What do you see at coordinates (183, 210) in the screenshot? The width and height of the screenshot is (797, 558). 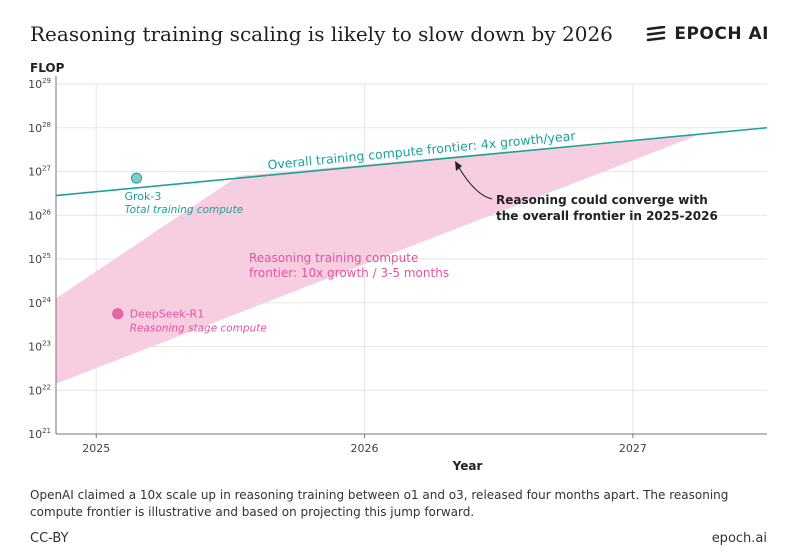 I see `grok3-sublabel: Total training compute` at bounding box center [183, 210].